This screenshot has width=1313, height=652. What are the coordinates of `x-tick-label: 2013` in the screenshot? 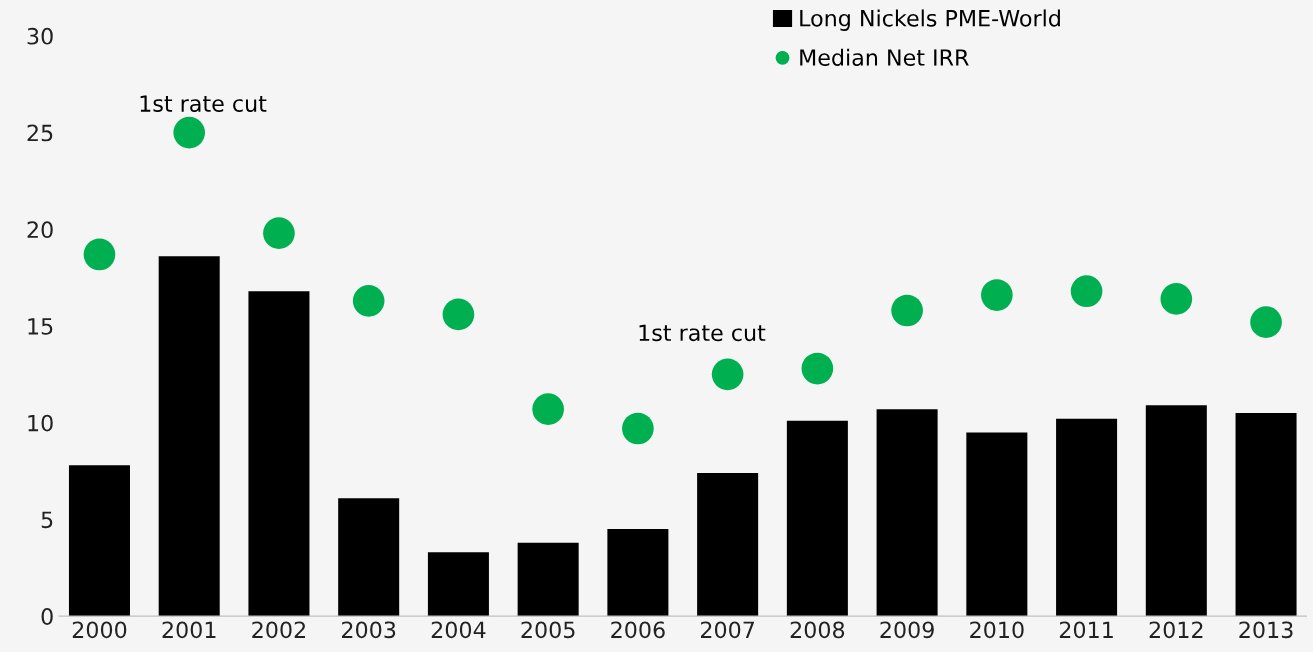 It's located at (1266, 630).